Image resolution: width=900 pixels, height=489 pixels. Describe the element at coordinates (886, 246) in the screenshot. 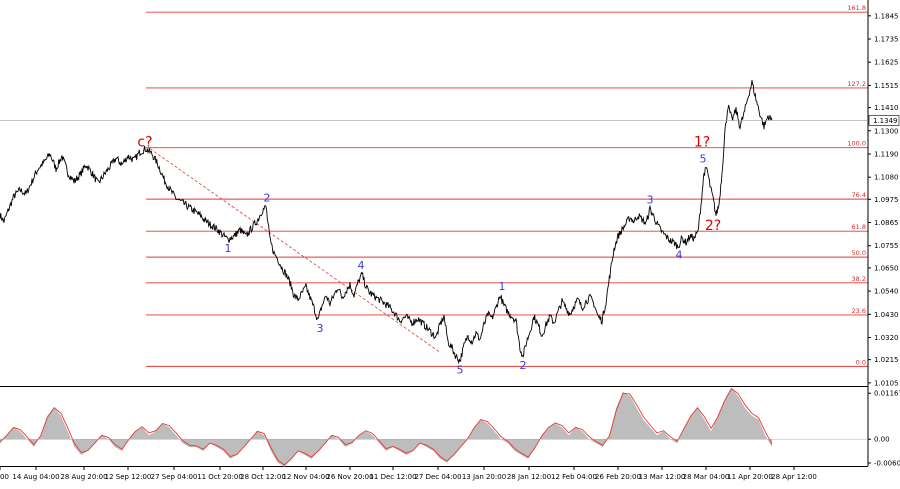

I see `y-tick-label: 1.0755` at that location.